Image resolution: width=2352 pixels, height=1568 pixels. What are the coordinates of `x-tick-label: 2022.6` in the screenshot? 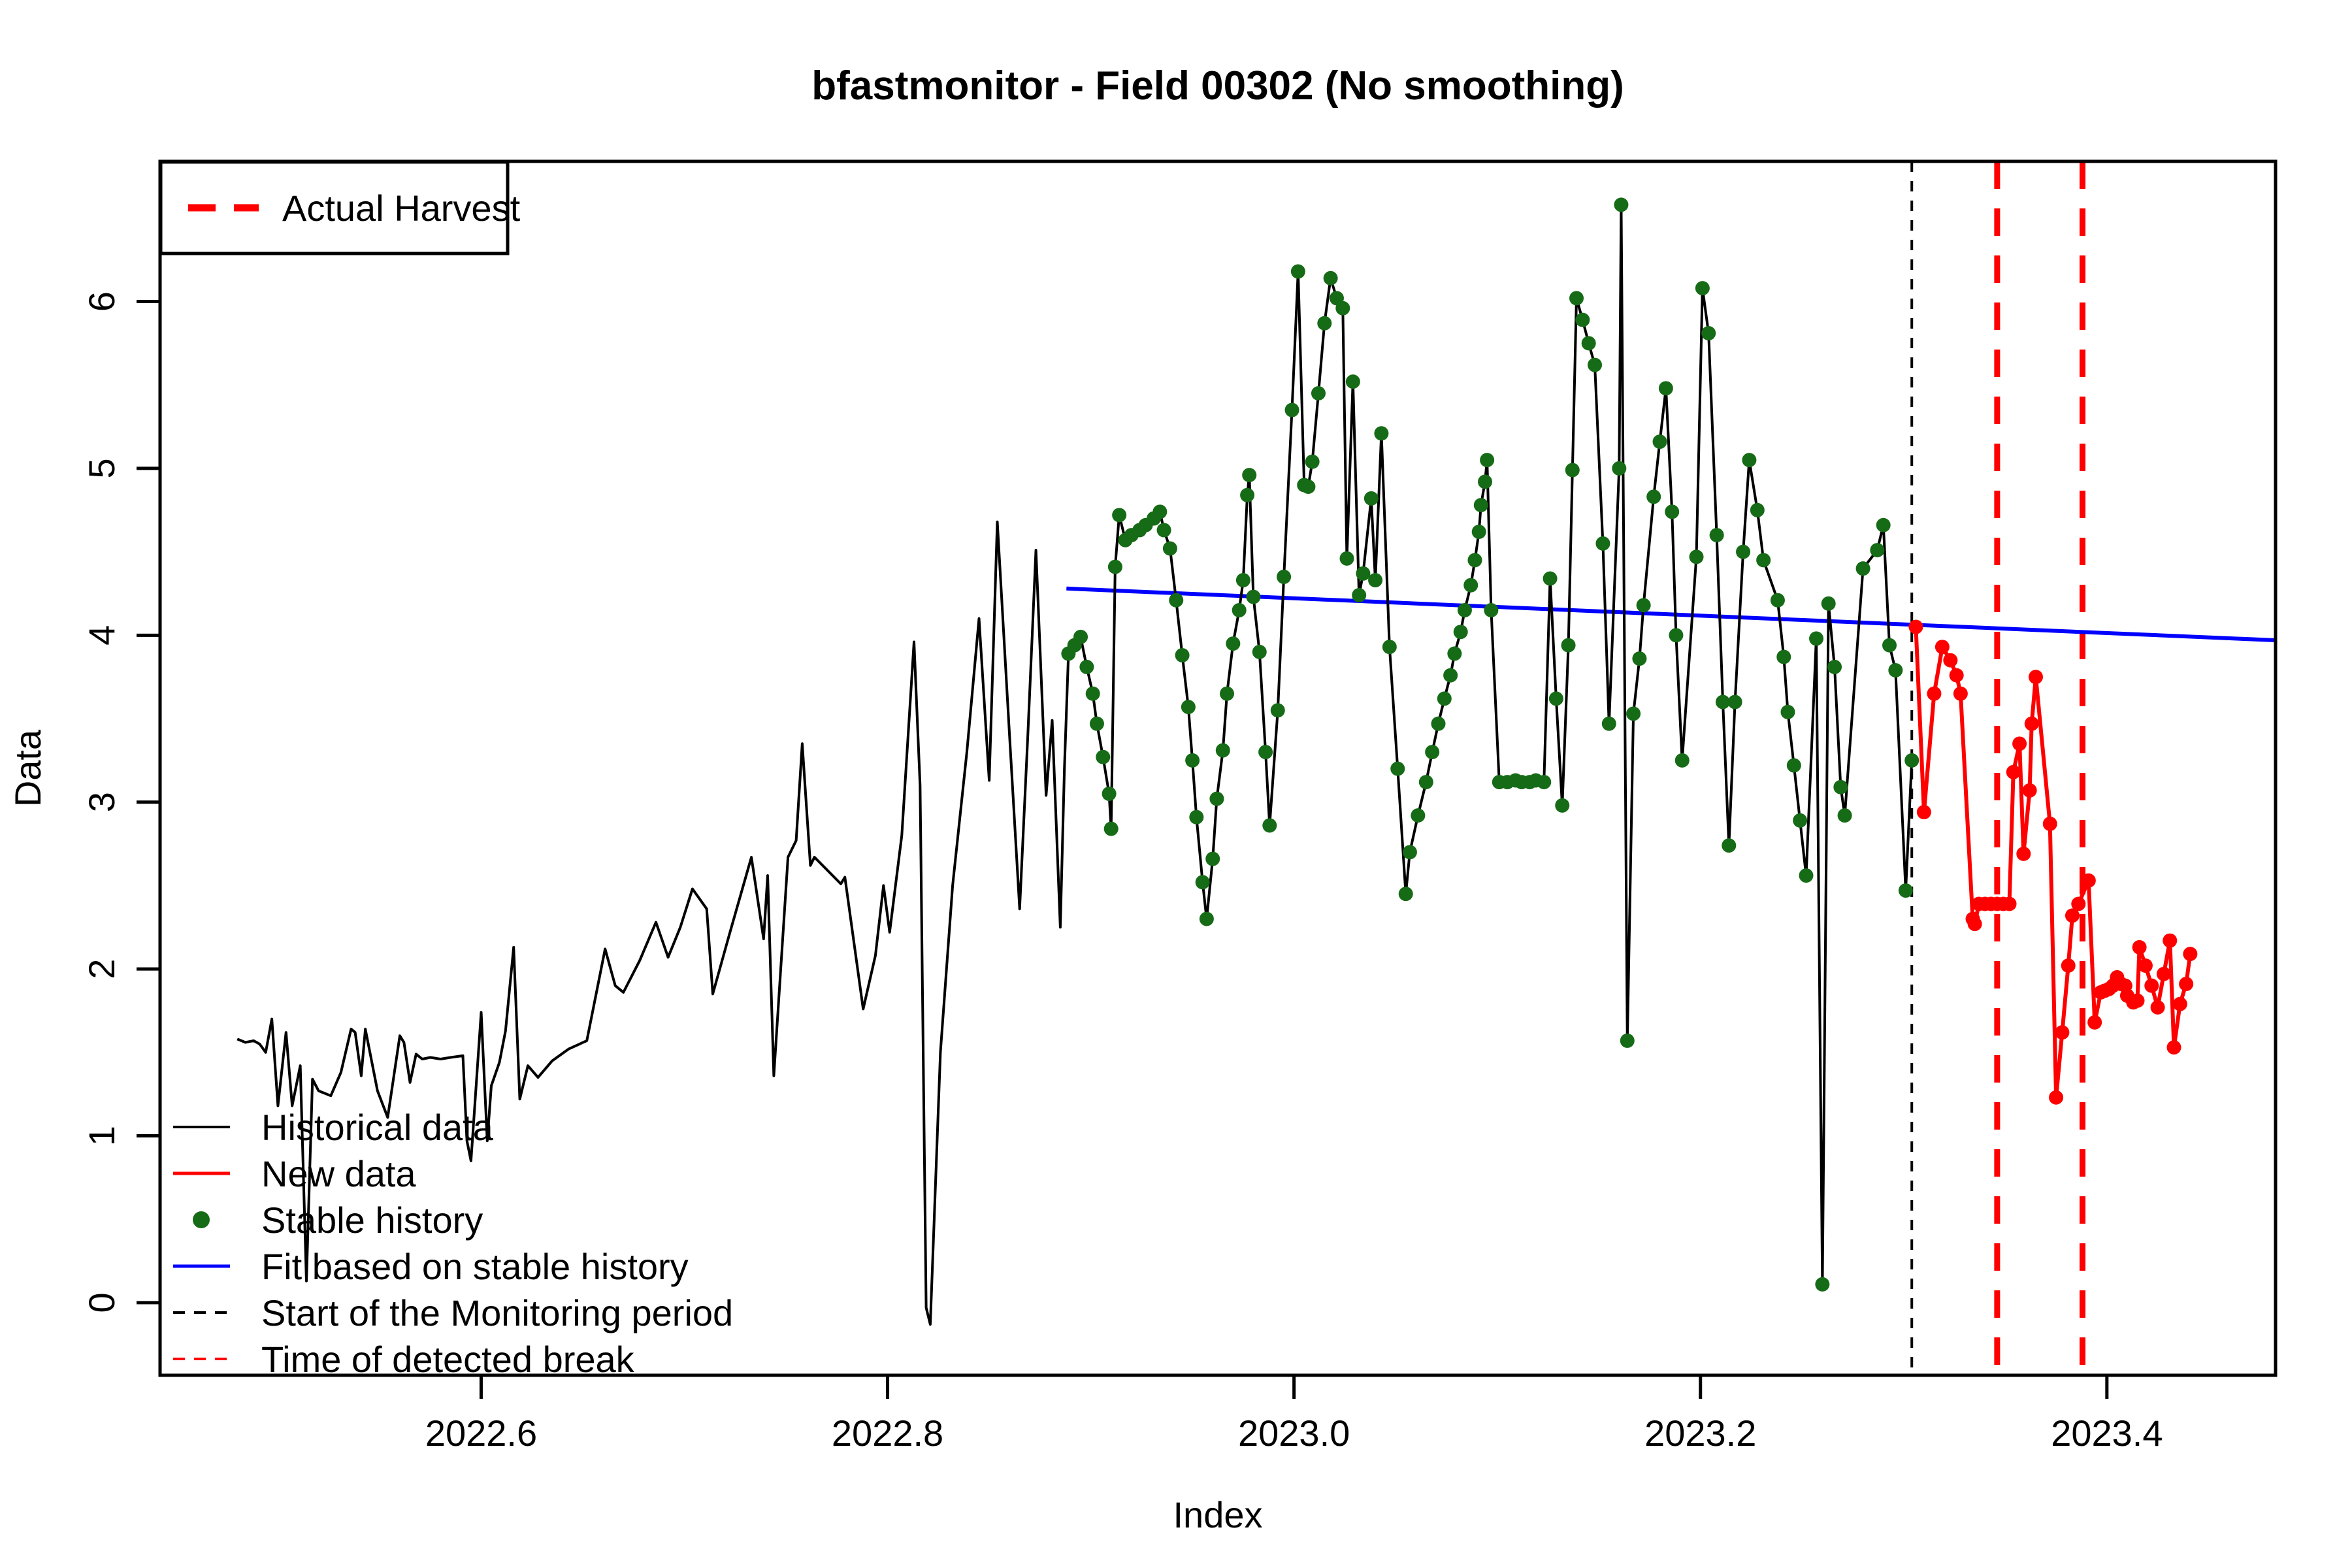 It's located at (481, 1433).